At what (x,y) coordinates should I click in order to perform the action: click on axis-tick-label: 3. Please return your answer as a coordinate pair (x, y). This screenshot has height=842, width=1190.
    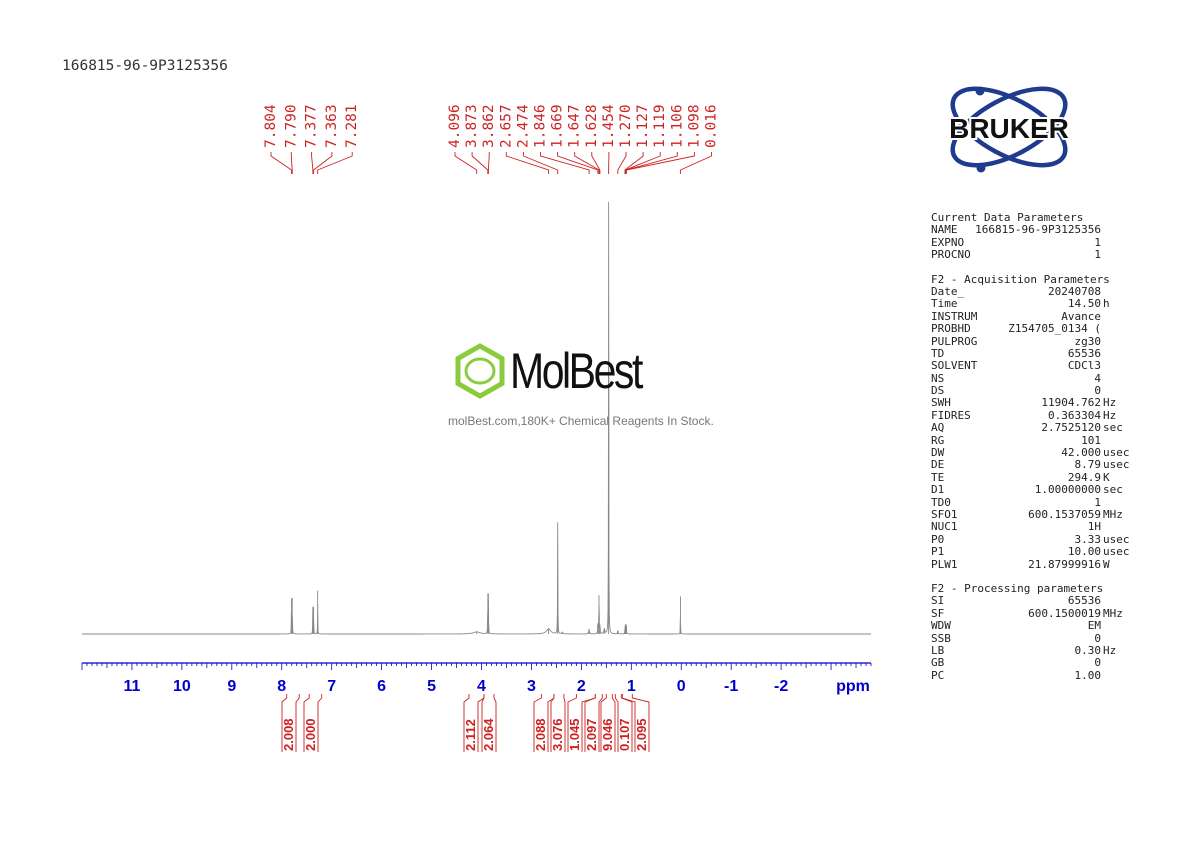
    Looking at the image, I should click on (531, 686).